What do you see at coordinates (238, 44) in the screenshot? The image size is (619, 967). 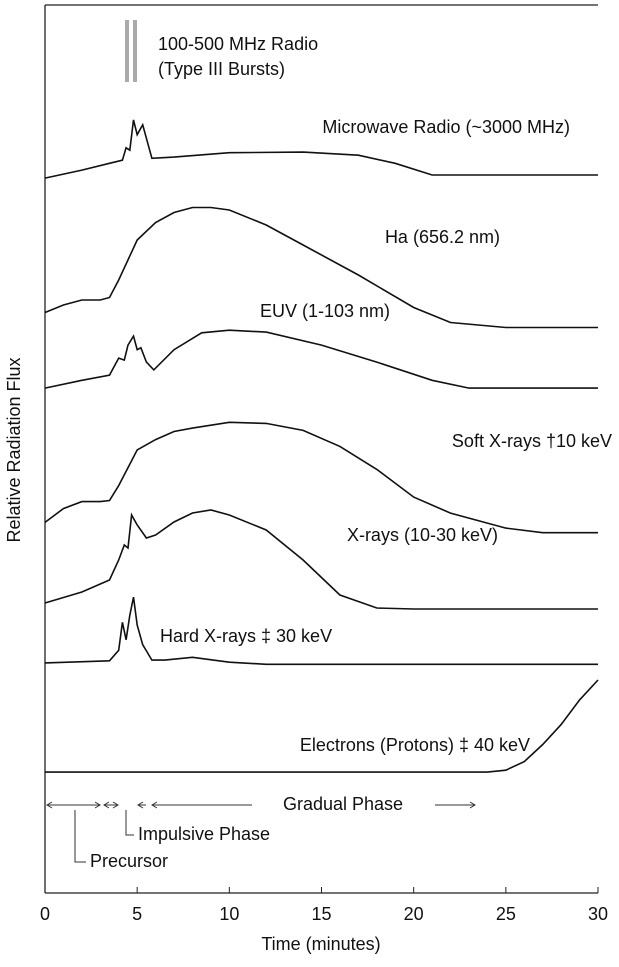 I see `annotation: 100-500 MHz Radio` at bounding box center [238, 44].